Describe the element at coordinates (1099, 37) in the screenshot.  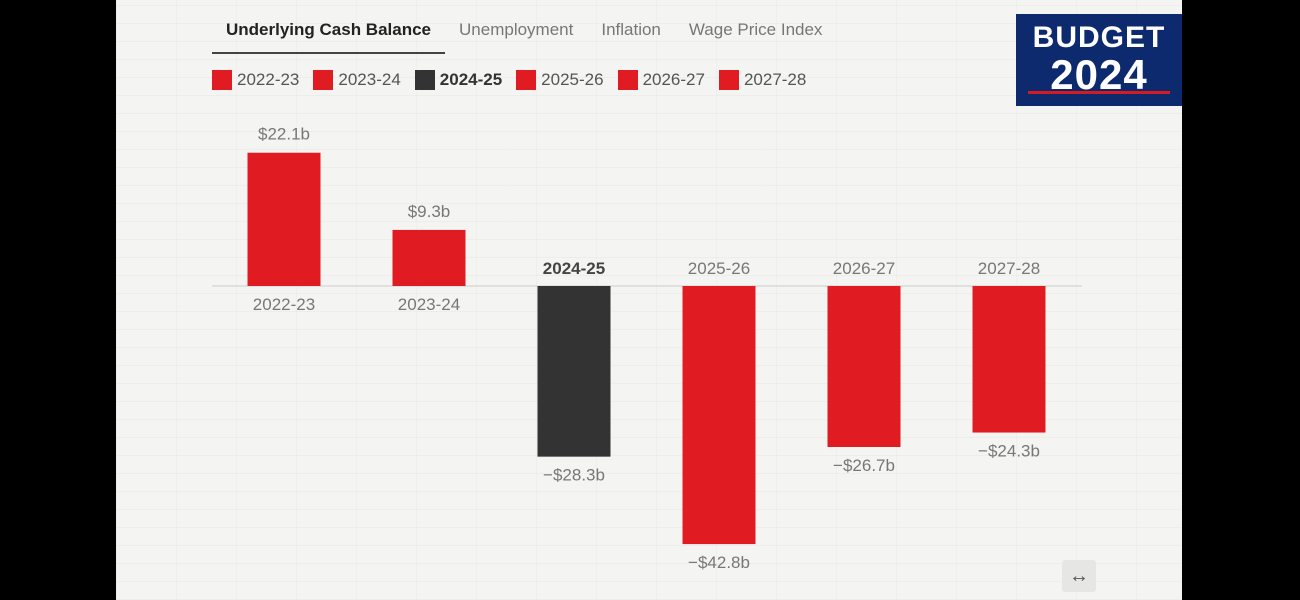
I see `logo-line-1: BUDGET` at that location.